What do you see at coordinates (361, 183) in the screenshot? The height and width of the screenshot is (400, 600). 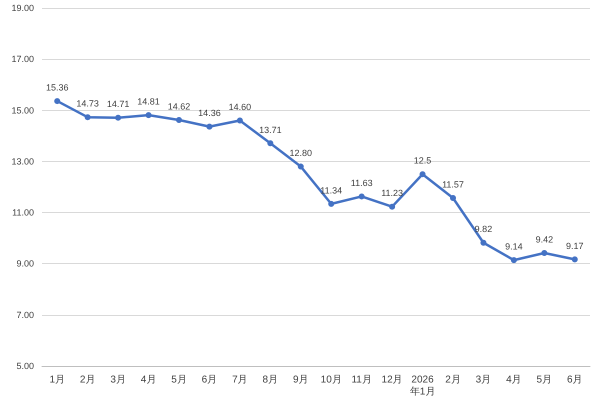 I see `data-label: 11.63` at bounding box center [361, 183].